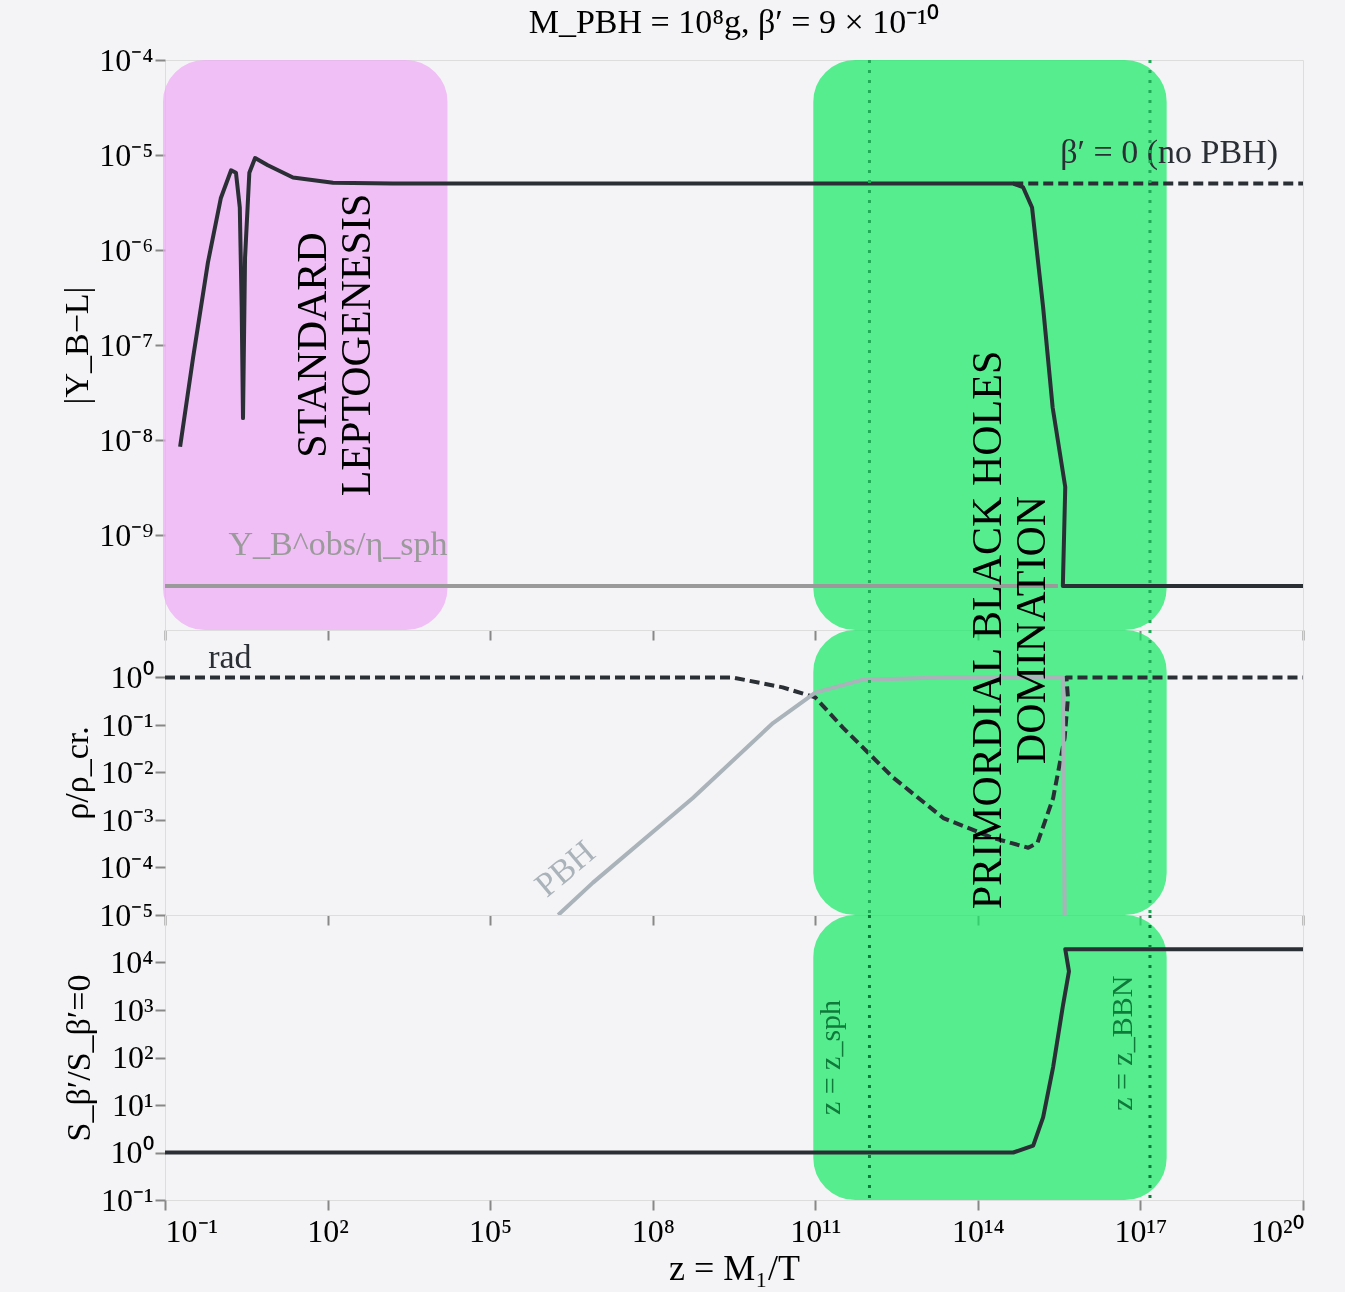  Describe the element at coordinates (77, 345) in the screenshot. I see `y-axis-title: |Y_B−L|` at that location.